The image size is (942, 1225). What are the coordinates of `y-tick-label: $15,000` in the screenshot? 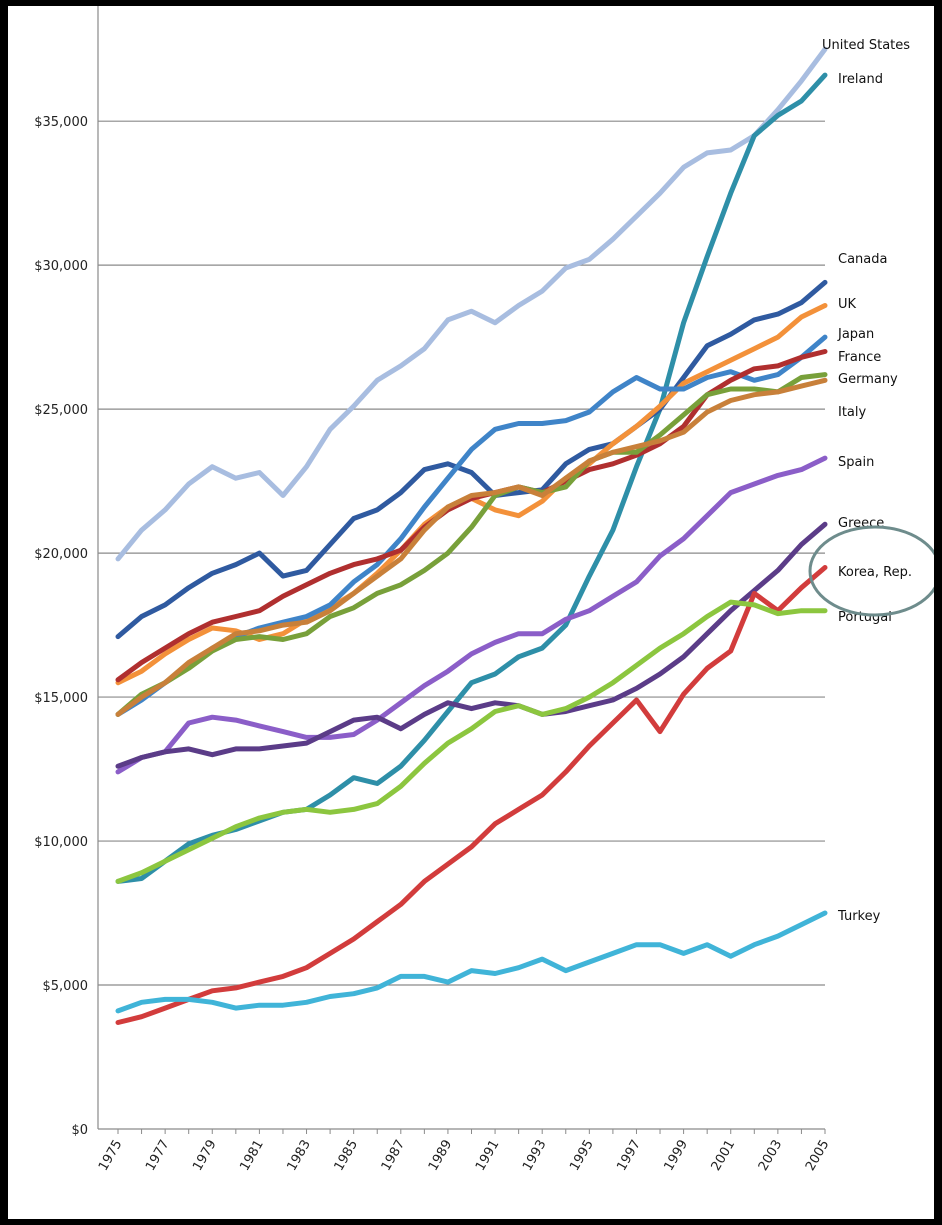 It's located at (61, 698).